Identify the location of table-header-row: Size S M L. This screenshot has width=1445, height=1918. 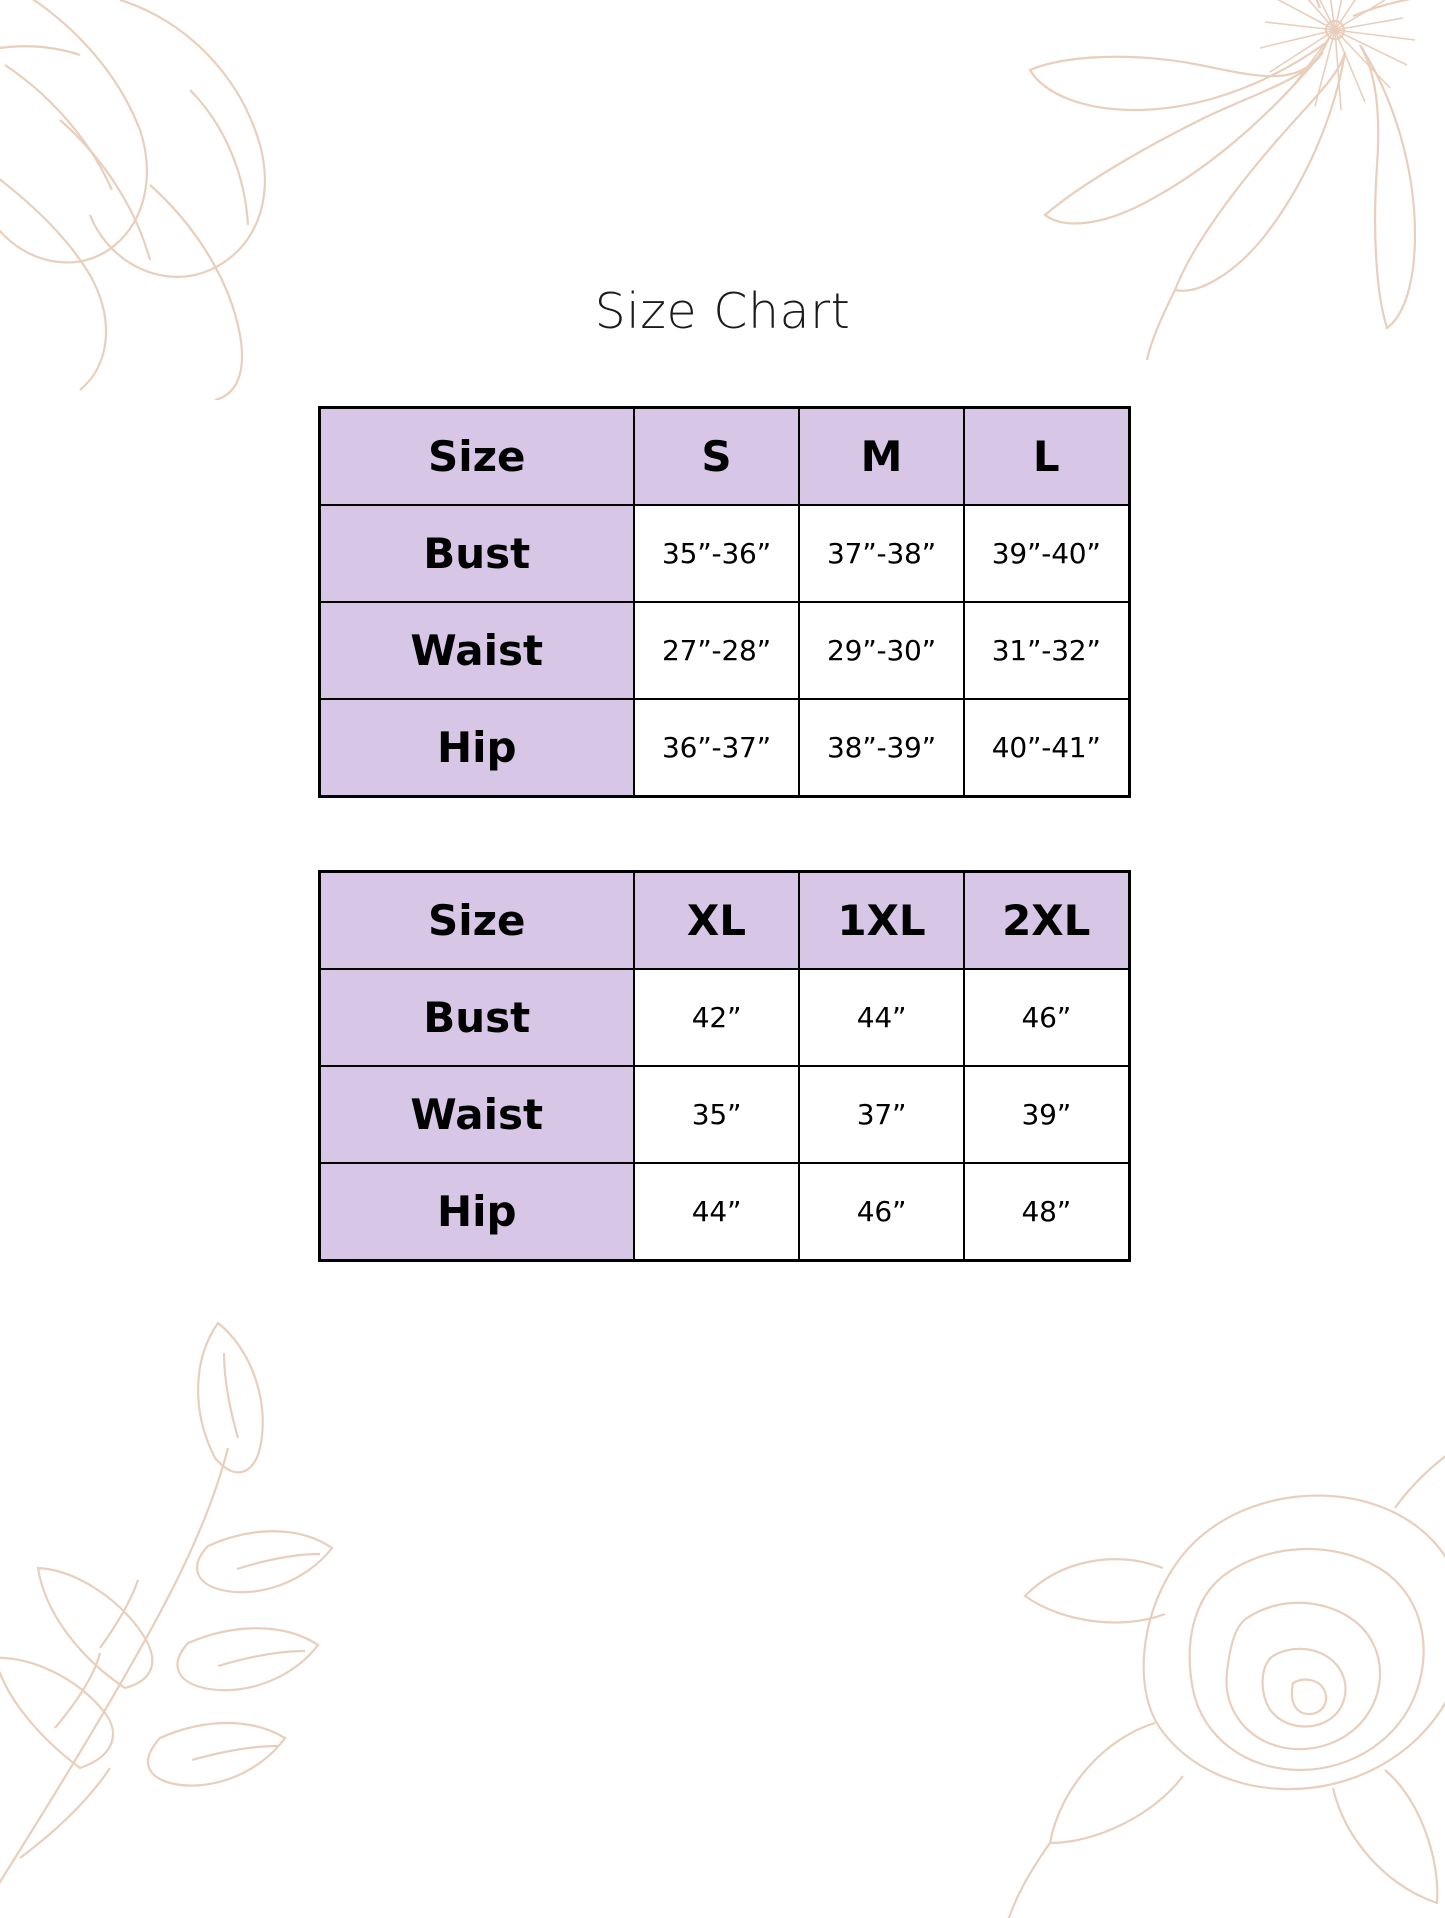
(724, 456).